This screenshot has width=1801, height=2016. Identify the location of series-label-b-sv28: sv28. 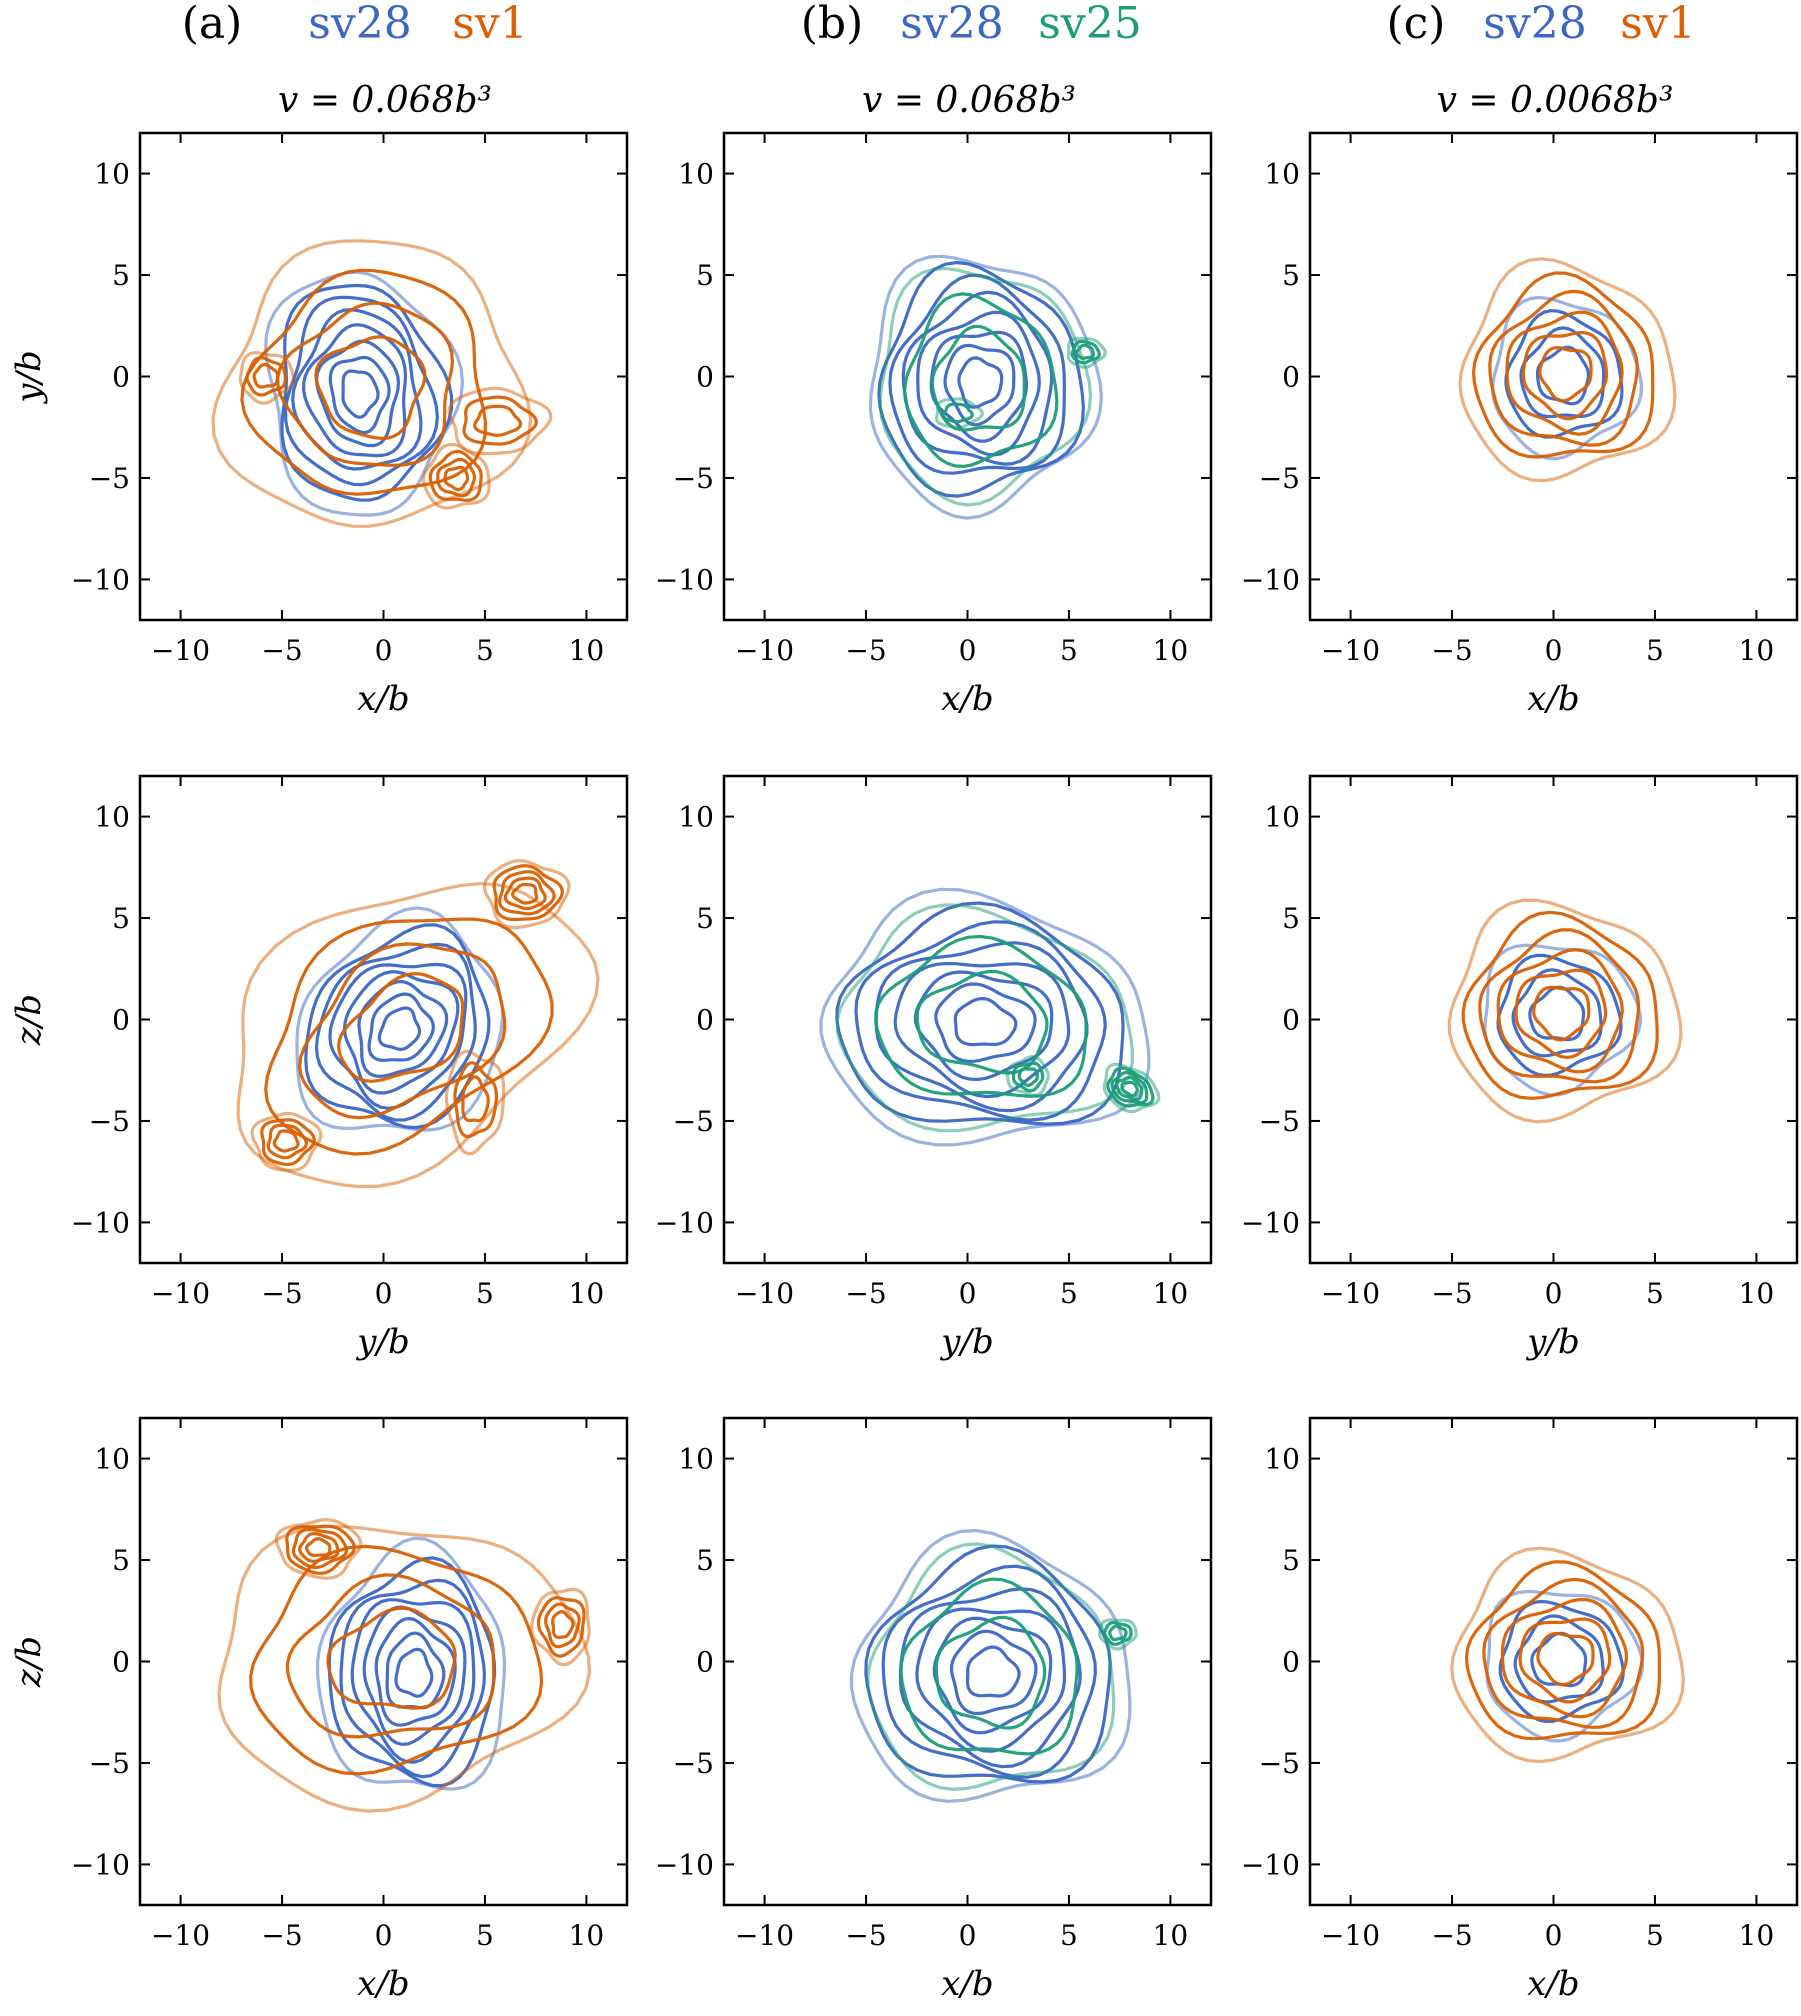
(951, 24).